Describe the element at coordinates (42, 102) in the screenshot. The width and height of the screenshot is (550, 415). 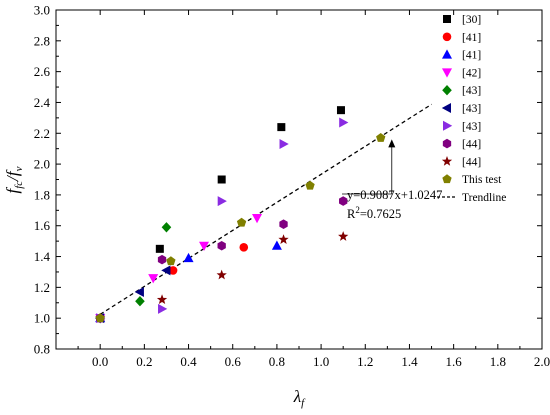
I see `y-tick-label: 2.4` at that location.